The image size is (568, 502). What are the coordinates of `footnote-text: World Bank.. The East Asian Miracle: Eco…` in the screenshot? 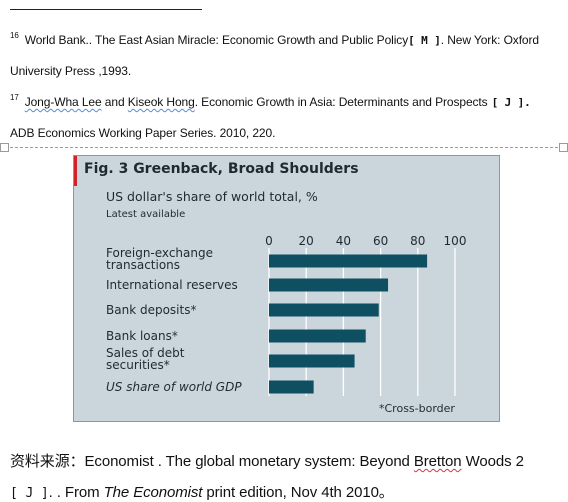 It's located at (216, 40).